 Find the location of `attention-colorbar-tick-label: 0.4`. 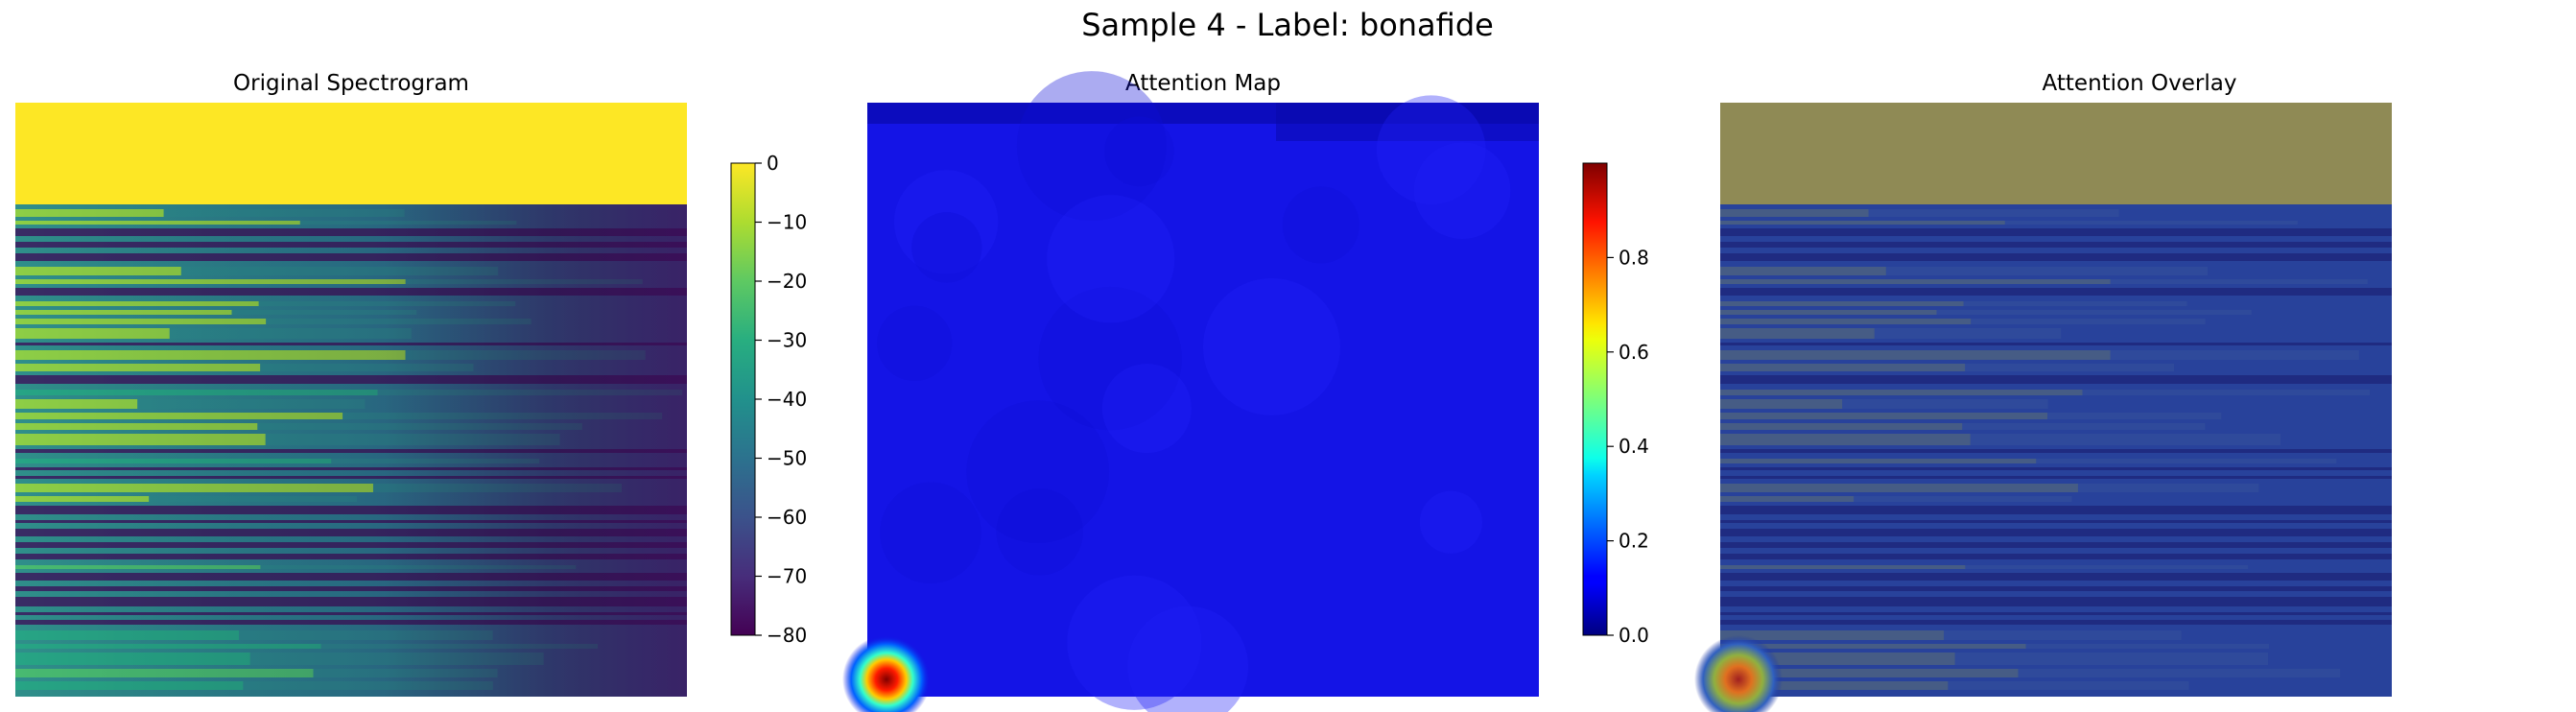

attention-colorbar-tick-label: 0.4 is located at coordinates (1634, 446).